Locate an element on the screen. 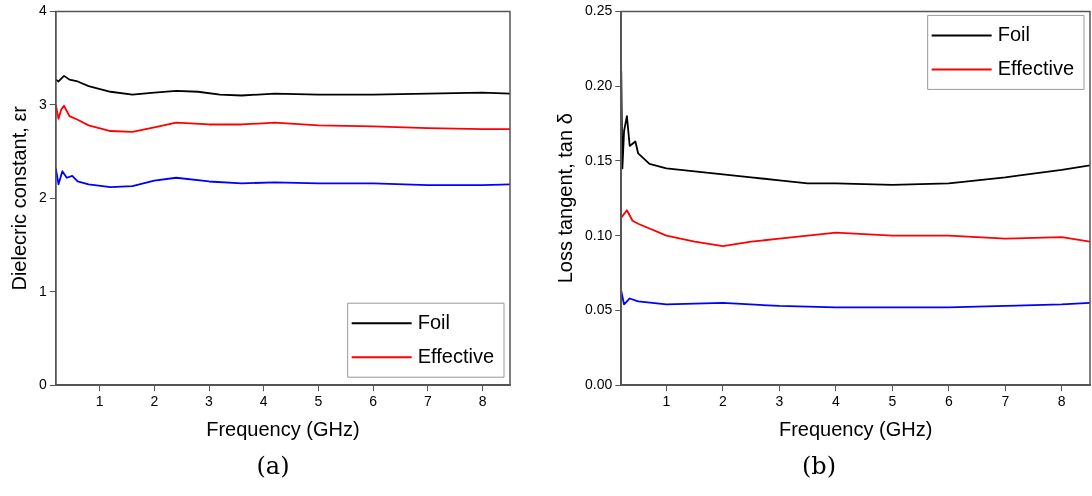  y-tick-label: 0.20 is located at coordinates (599, 85).